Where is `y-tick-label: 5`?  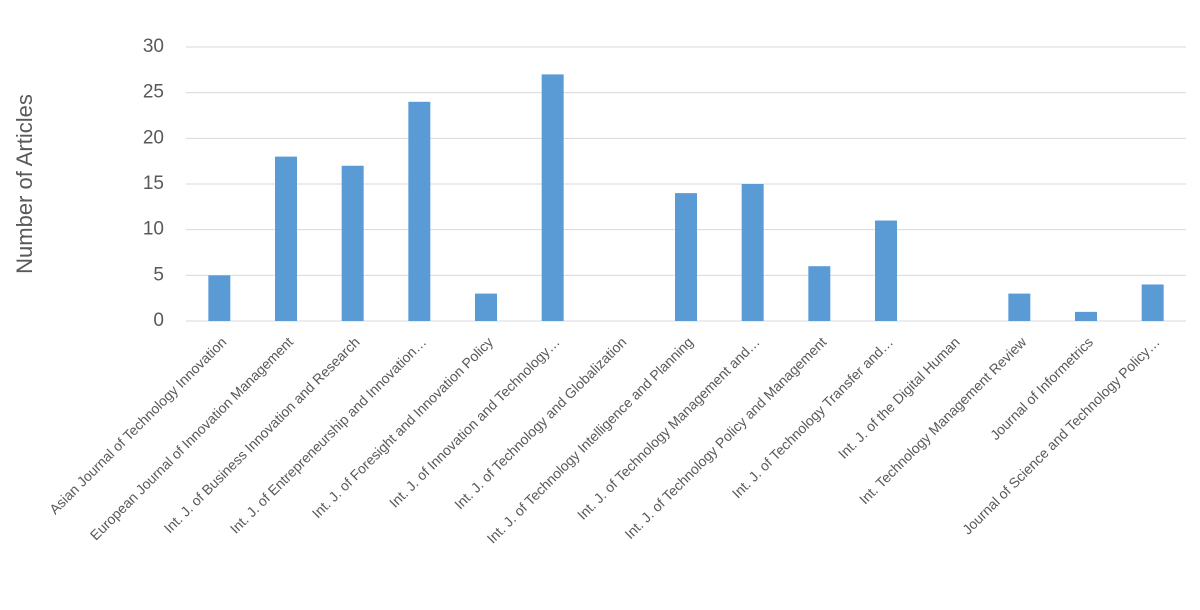 y-tick-label: 5 is located at coordinates (158, 274).